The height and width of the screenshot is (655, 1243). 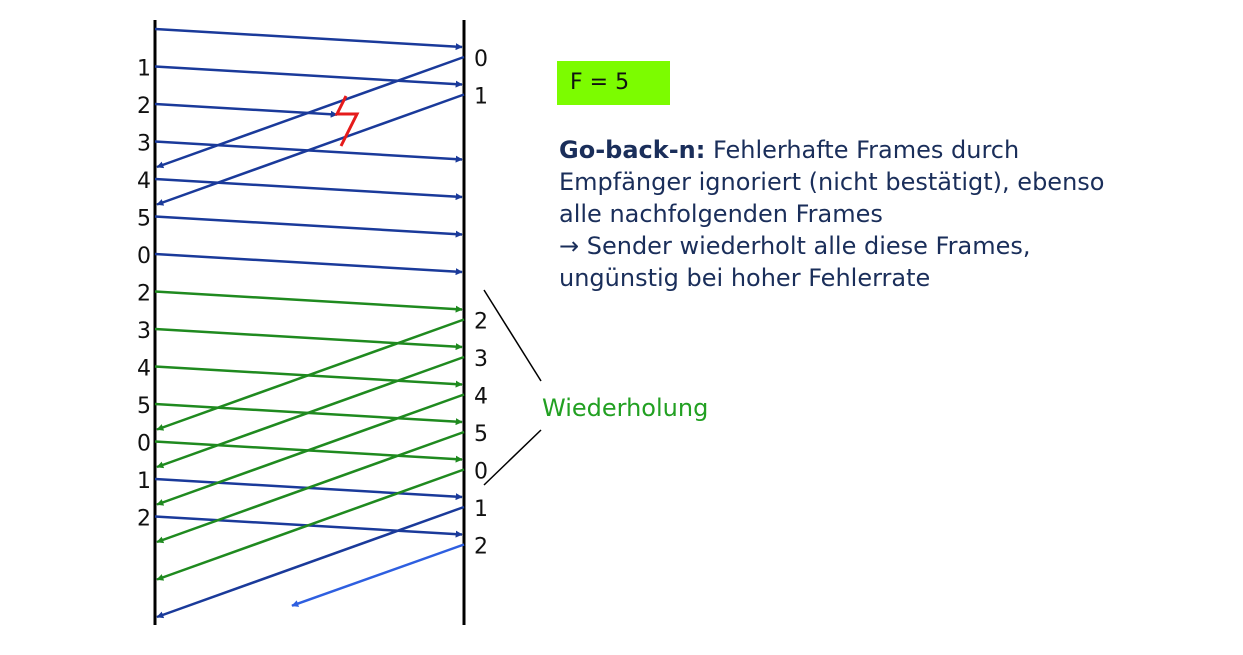 What do you see at coordinates (347, 121) in the screenshot?
I see `transmission-error-icon` at bounding box center [347, 121].